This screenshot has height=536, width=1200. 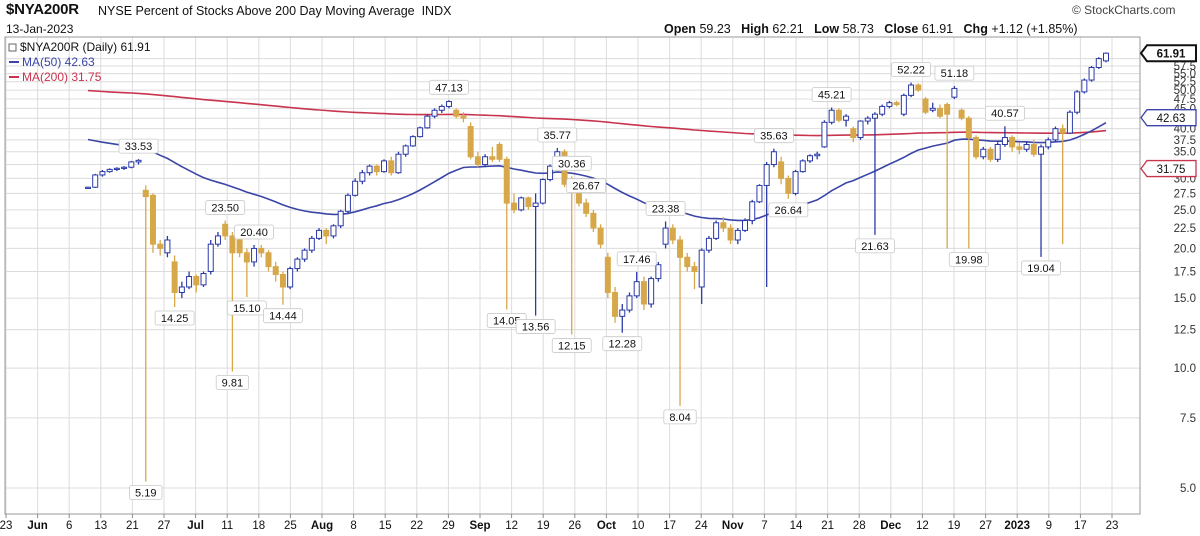 I want to click on annotation-label: 5.19, so click(x=145, y=493).